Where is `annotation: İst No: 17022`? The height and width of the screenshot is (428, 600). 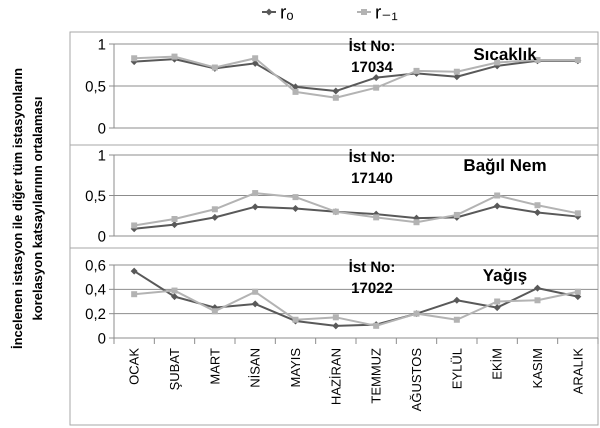
annotation: İst No: 17022 is located at coordinates (372, 278).